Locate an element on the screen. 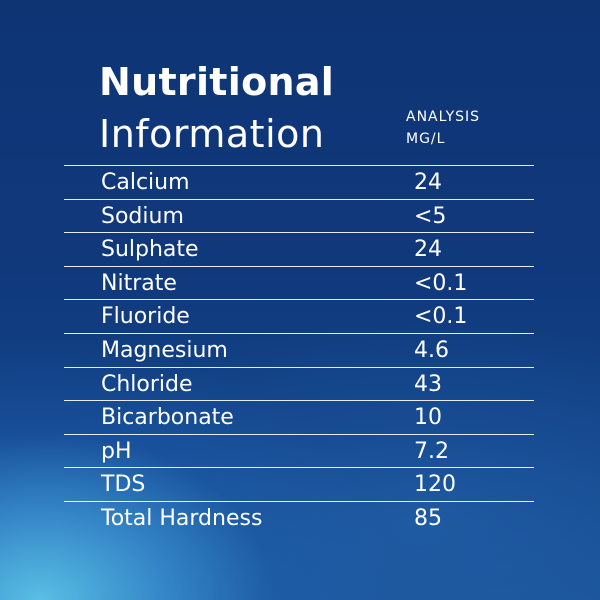 This screenshot has width=600, height=600. row-name: pH is located at coordinates (116, 451).